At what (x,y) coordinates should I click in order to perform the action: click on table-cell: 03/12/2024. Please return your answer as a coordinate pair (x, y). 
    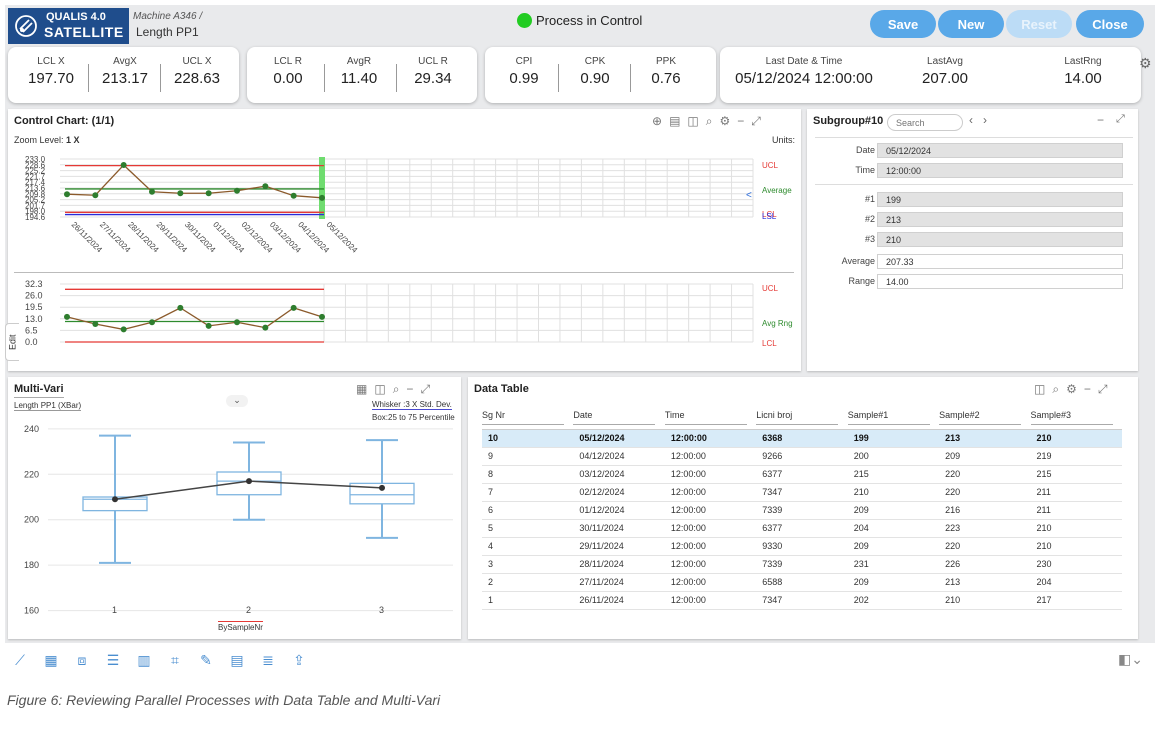
    Looking at the image, I should click on (619, 474).